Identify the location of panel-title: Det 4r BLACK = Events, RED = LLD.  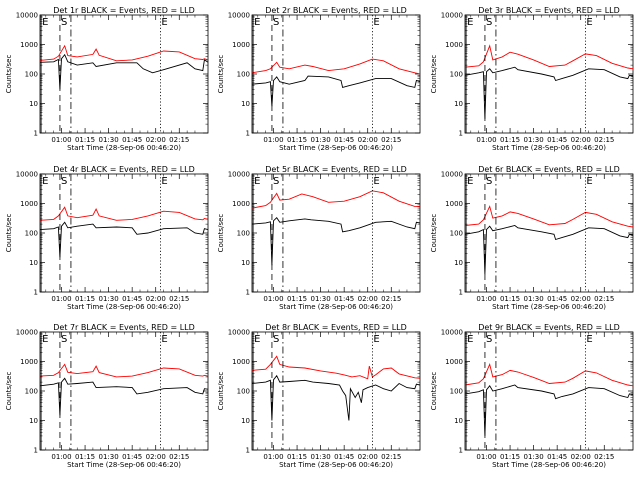
(124, 169).